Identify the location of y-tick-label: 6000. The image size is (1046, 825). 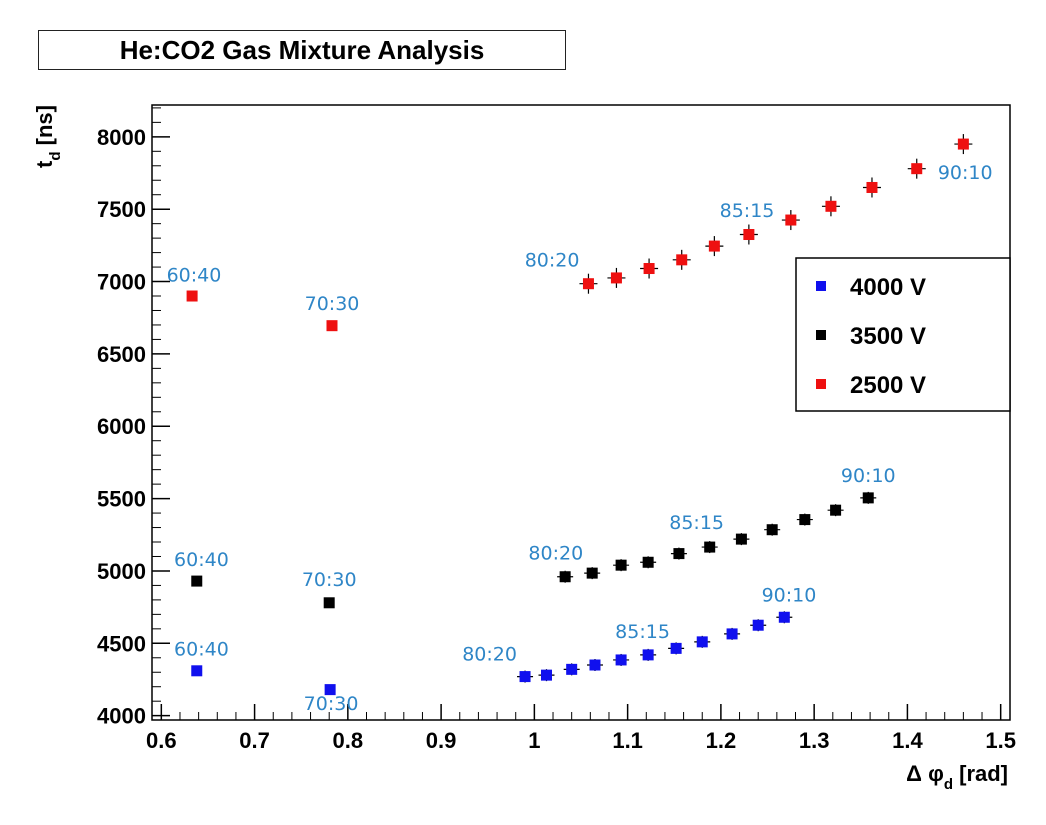
(121, 426).